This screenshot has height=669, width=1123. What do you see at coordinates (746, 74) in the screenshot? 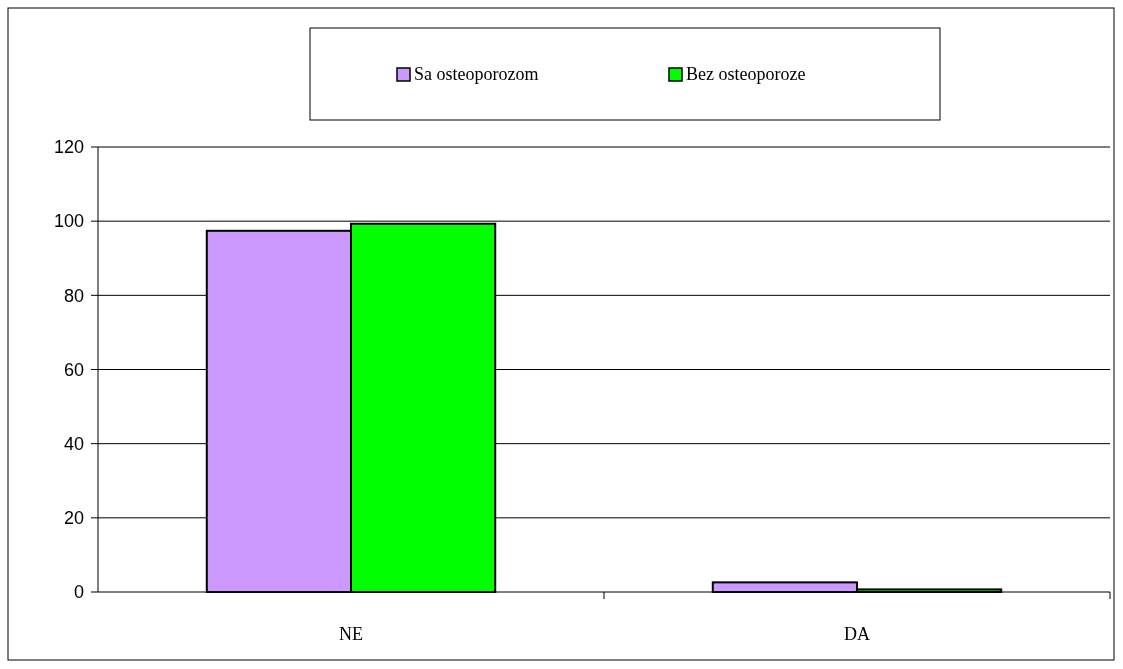
I see `legend-label: Bez osteoporoze` at bounding box center [746, 74].